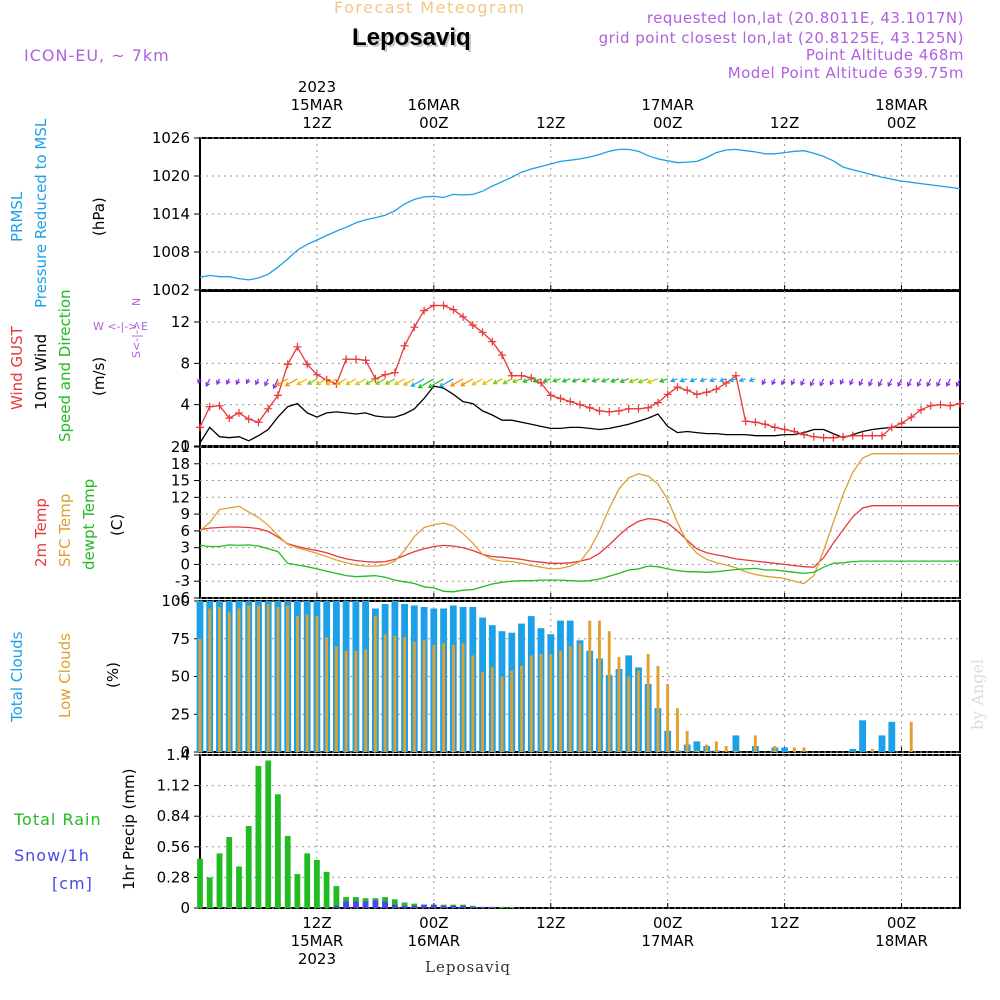 This screenshot has height=1000, width=1000. What do you see at coordinates (580, 522) in the screenshot?
I see `panel-frame` at bounding box center [580, 522].